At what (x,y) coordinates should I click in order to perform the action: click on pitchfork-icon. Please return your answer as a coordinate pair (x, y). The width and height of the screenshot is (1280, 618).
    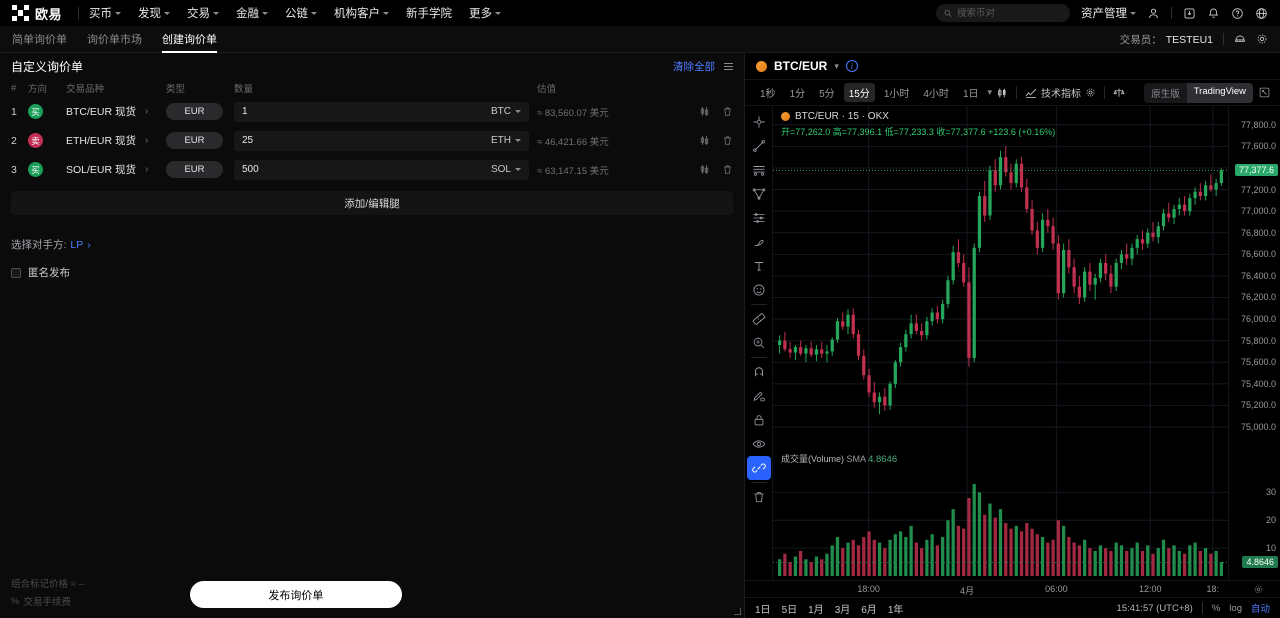
    Looking at the image, I should click on (759, 194).